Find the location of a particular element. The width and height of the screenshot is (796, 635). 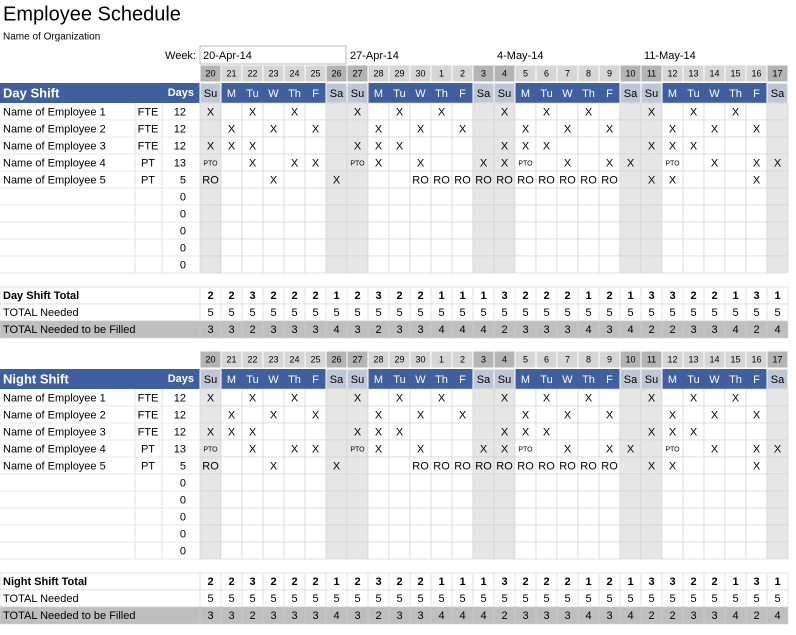

filled-value: 2 is located at coordinates (378, 616).